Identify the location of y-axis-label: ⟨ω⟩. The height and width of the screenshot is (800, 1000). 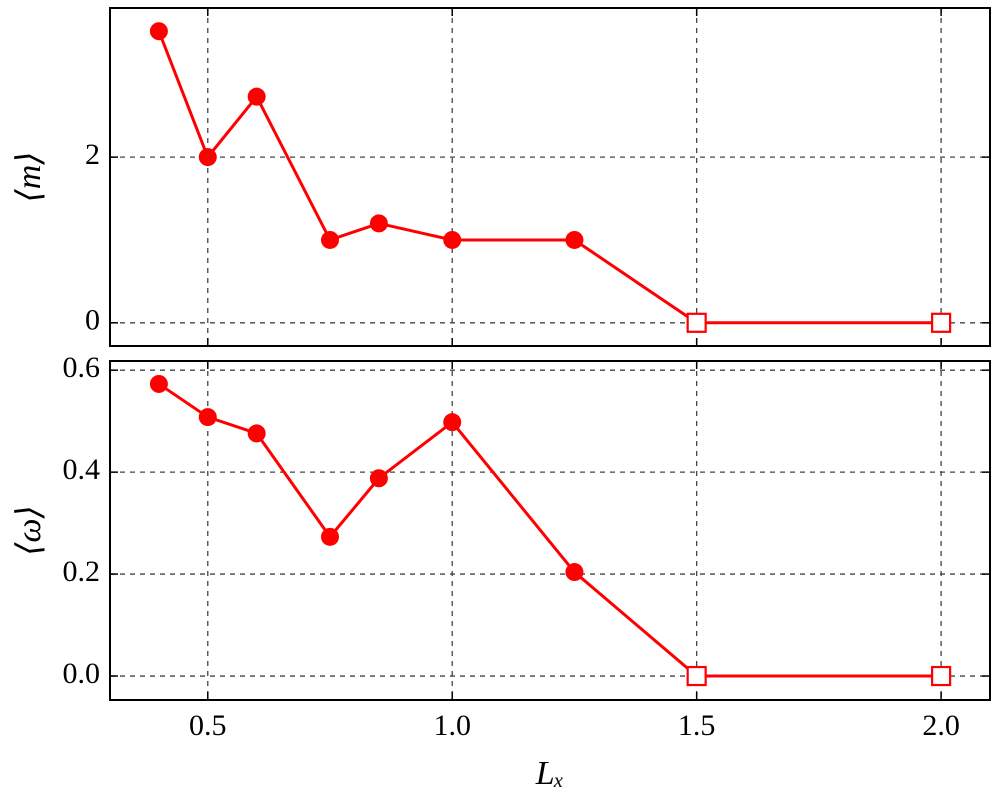
(29, 530).